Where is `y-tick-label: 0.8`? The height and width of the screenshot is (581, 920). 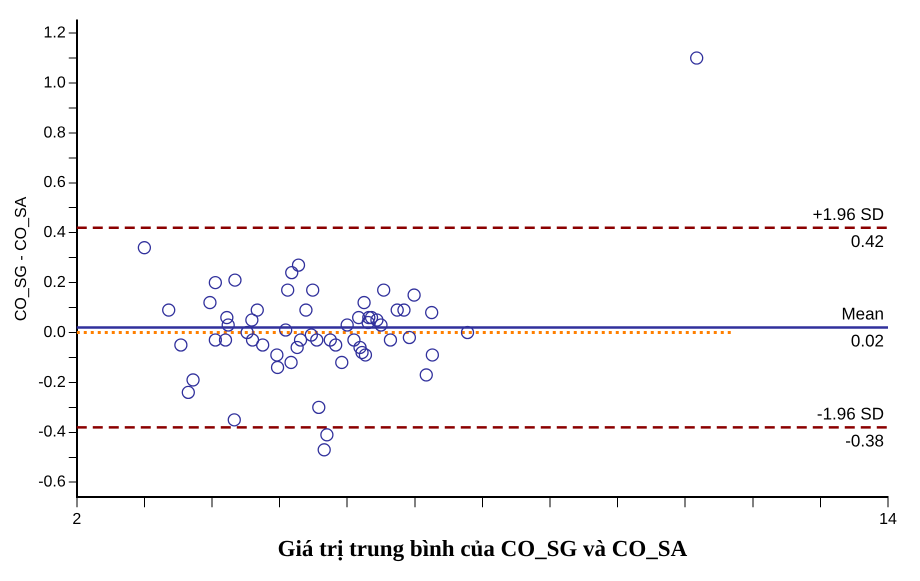 y-tick-label: 0.8 is located at coordinates (55, 133).